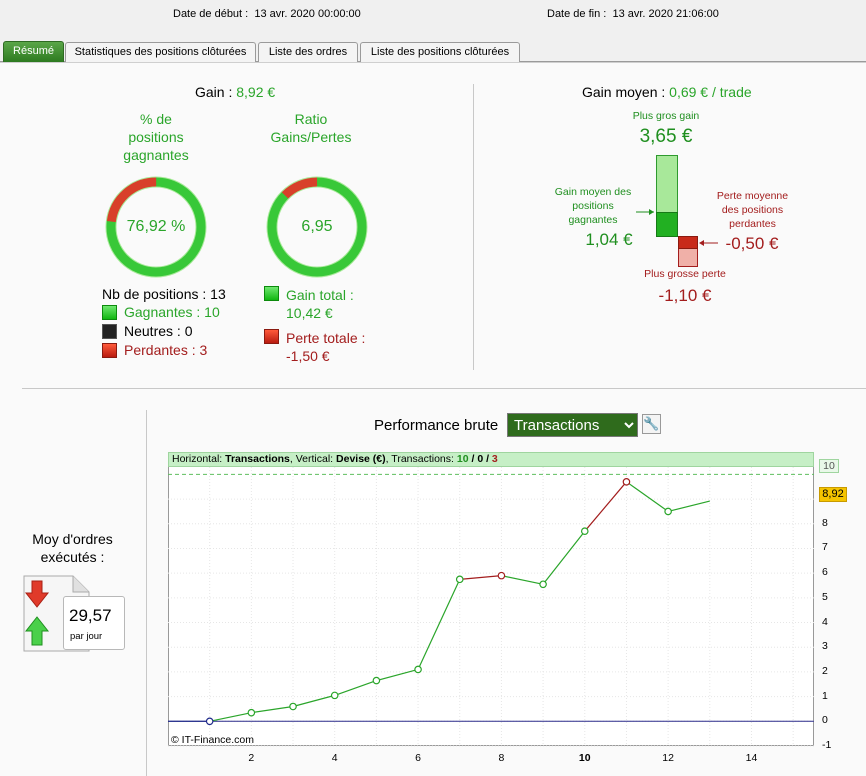  I want to click on y-tick-label: 2, so click(825, 670).